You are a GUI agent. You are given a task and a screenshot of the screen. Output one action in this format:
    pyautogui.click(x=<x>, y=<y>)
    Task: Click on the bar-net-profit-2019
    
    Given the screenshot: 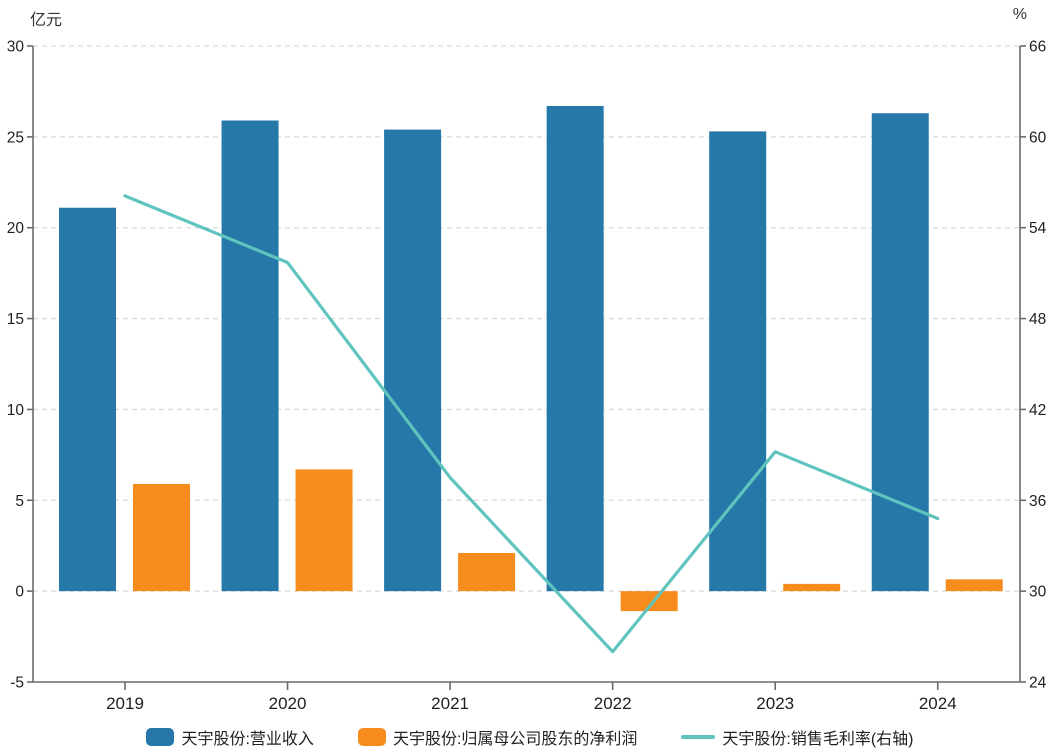 What is the action you would take?
    pyautogui.click(x=161, y=537)
    